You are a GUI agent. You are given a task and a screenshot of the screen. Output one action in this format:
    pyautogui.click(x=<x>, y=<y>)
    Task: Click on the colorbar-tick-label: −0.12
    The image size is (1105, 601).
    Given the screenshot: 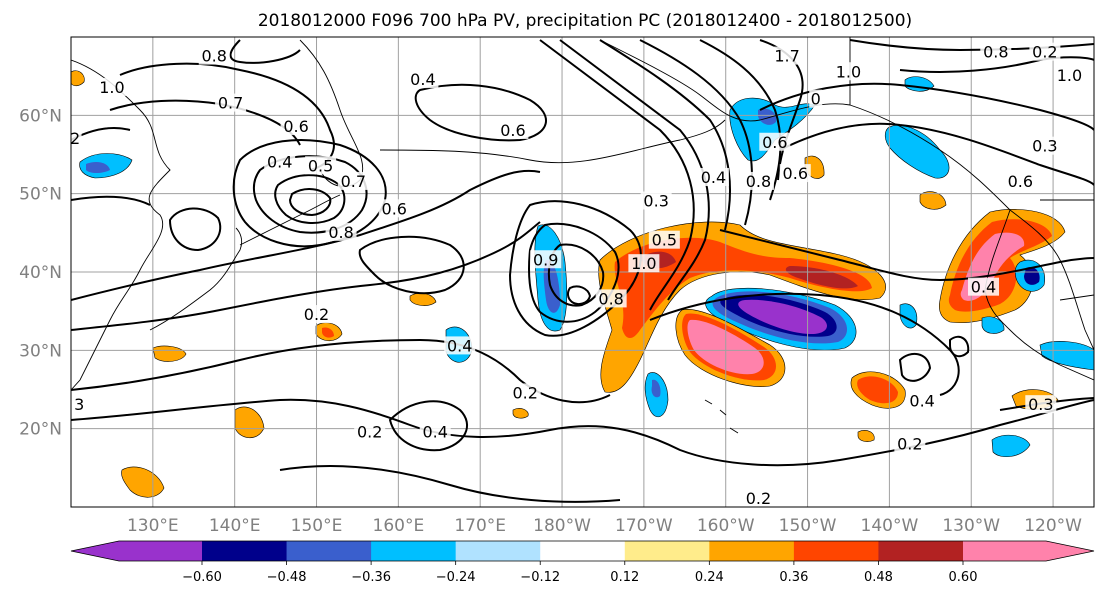 What is the action you would take?
    pyautogui.click(x=540, y=577)
    